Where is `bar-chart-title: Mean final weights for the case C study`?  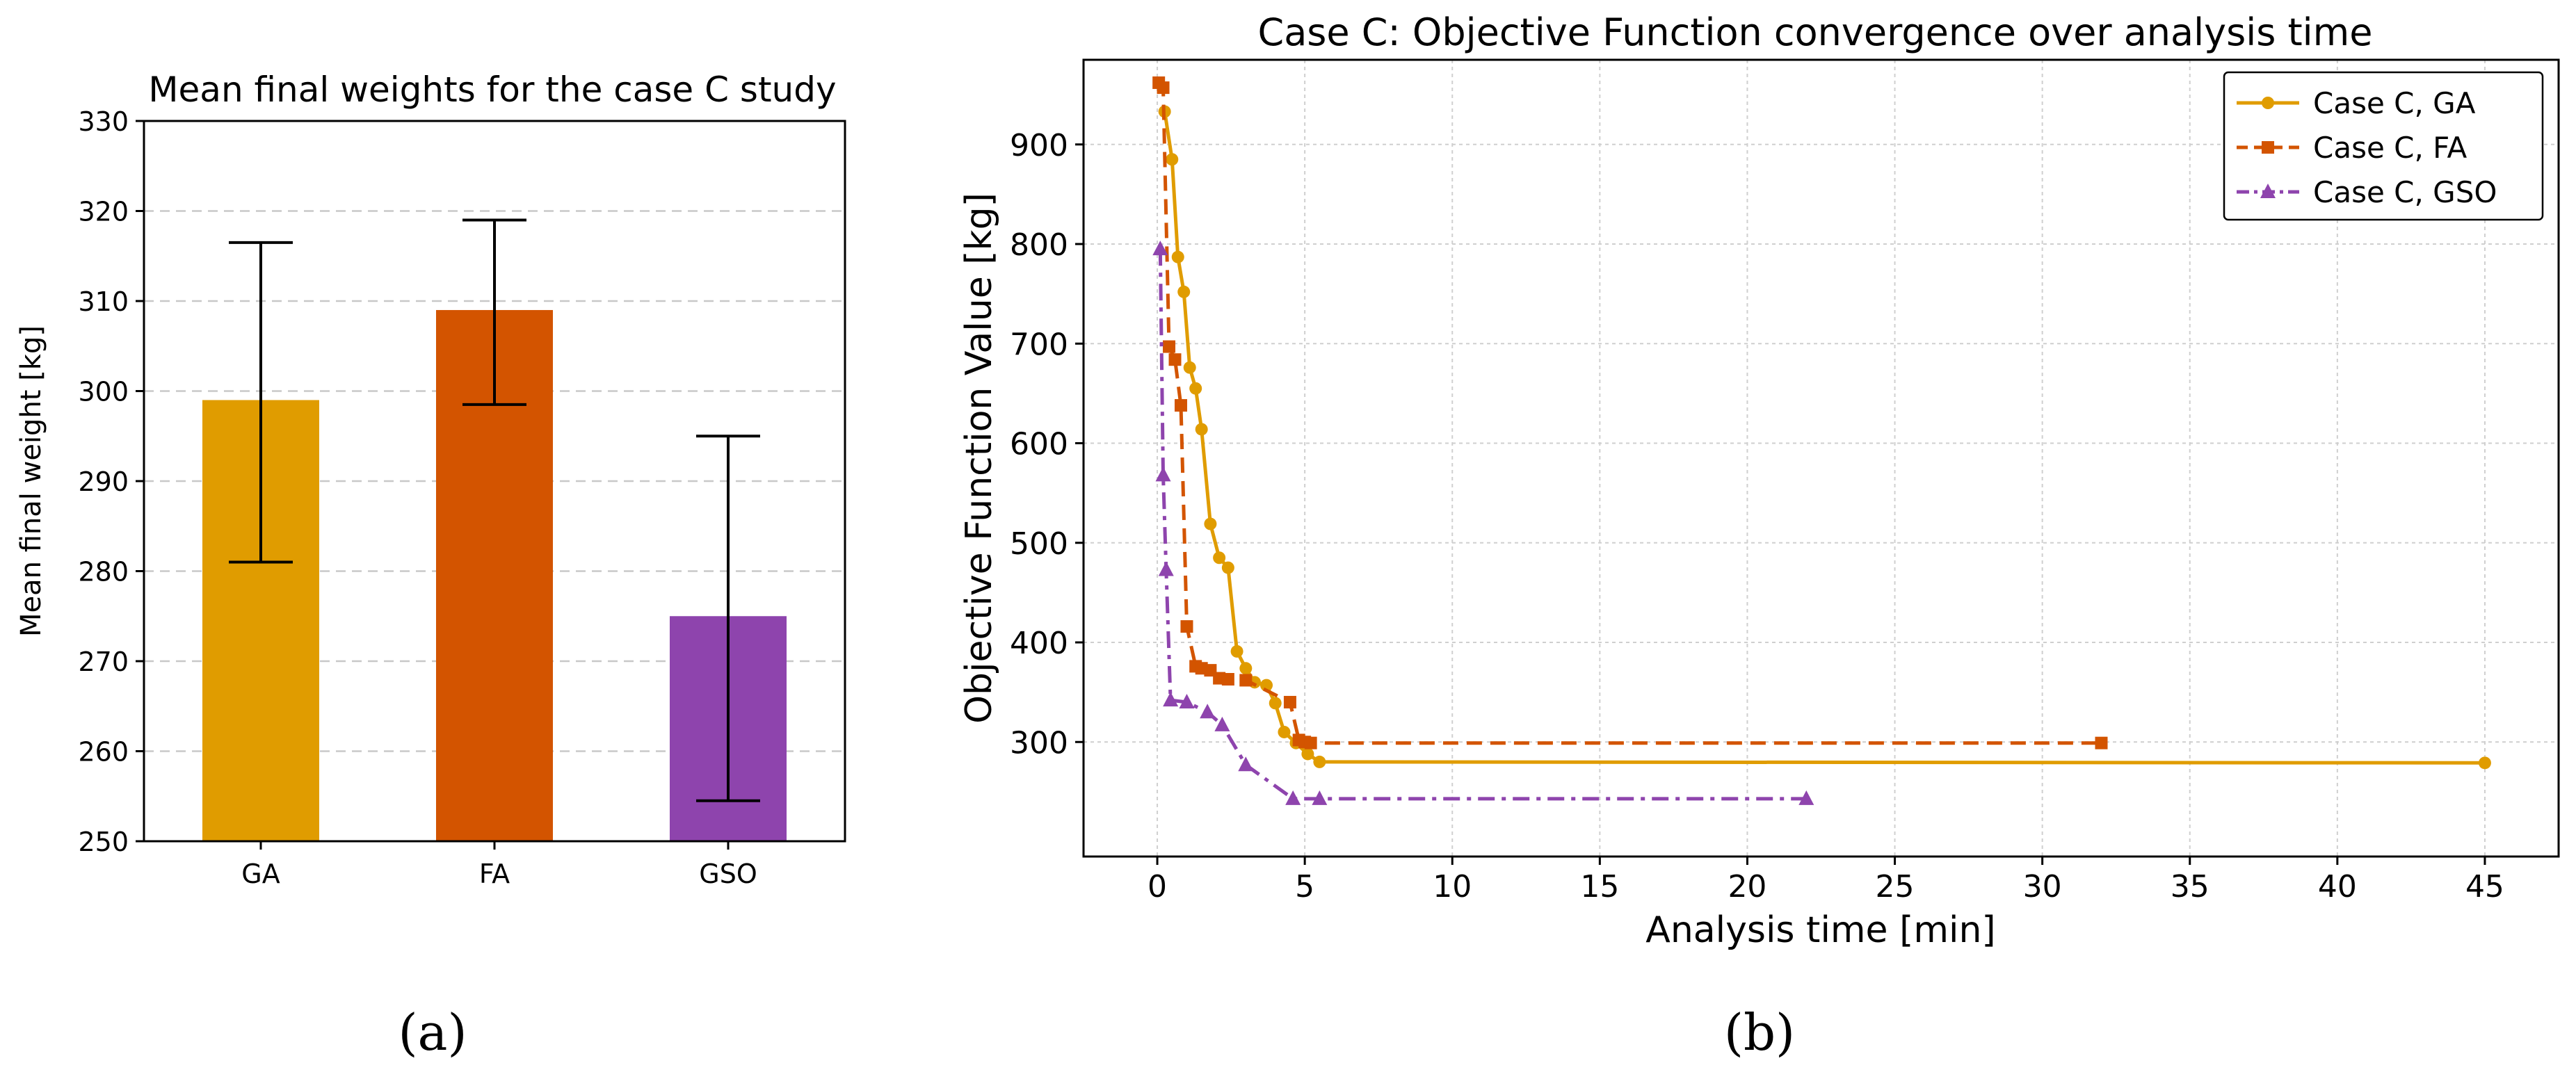
bar-chart-title: Mean final weights for the case C study is located at coordinates (492, 90).